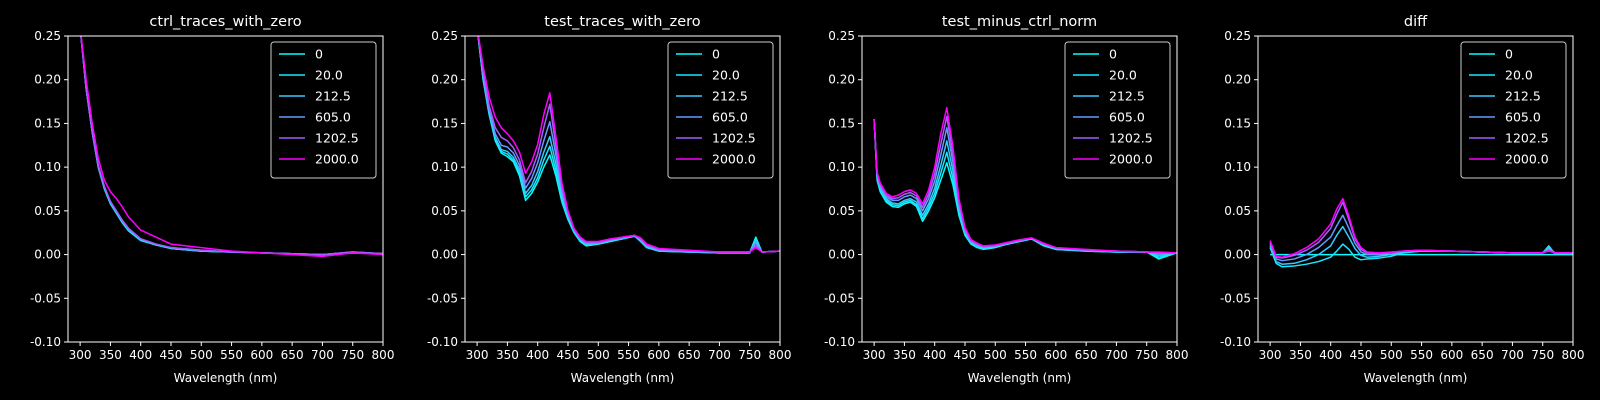 This screenshot has height=400, width=1600. What do you see at coordinates (841, 167) in the screenshot?
I see `y-tick-label: 0.10` at bounding box center [841, 167].